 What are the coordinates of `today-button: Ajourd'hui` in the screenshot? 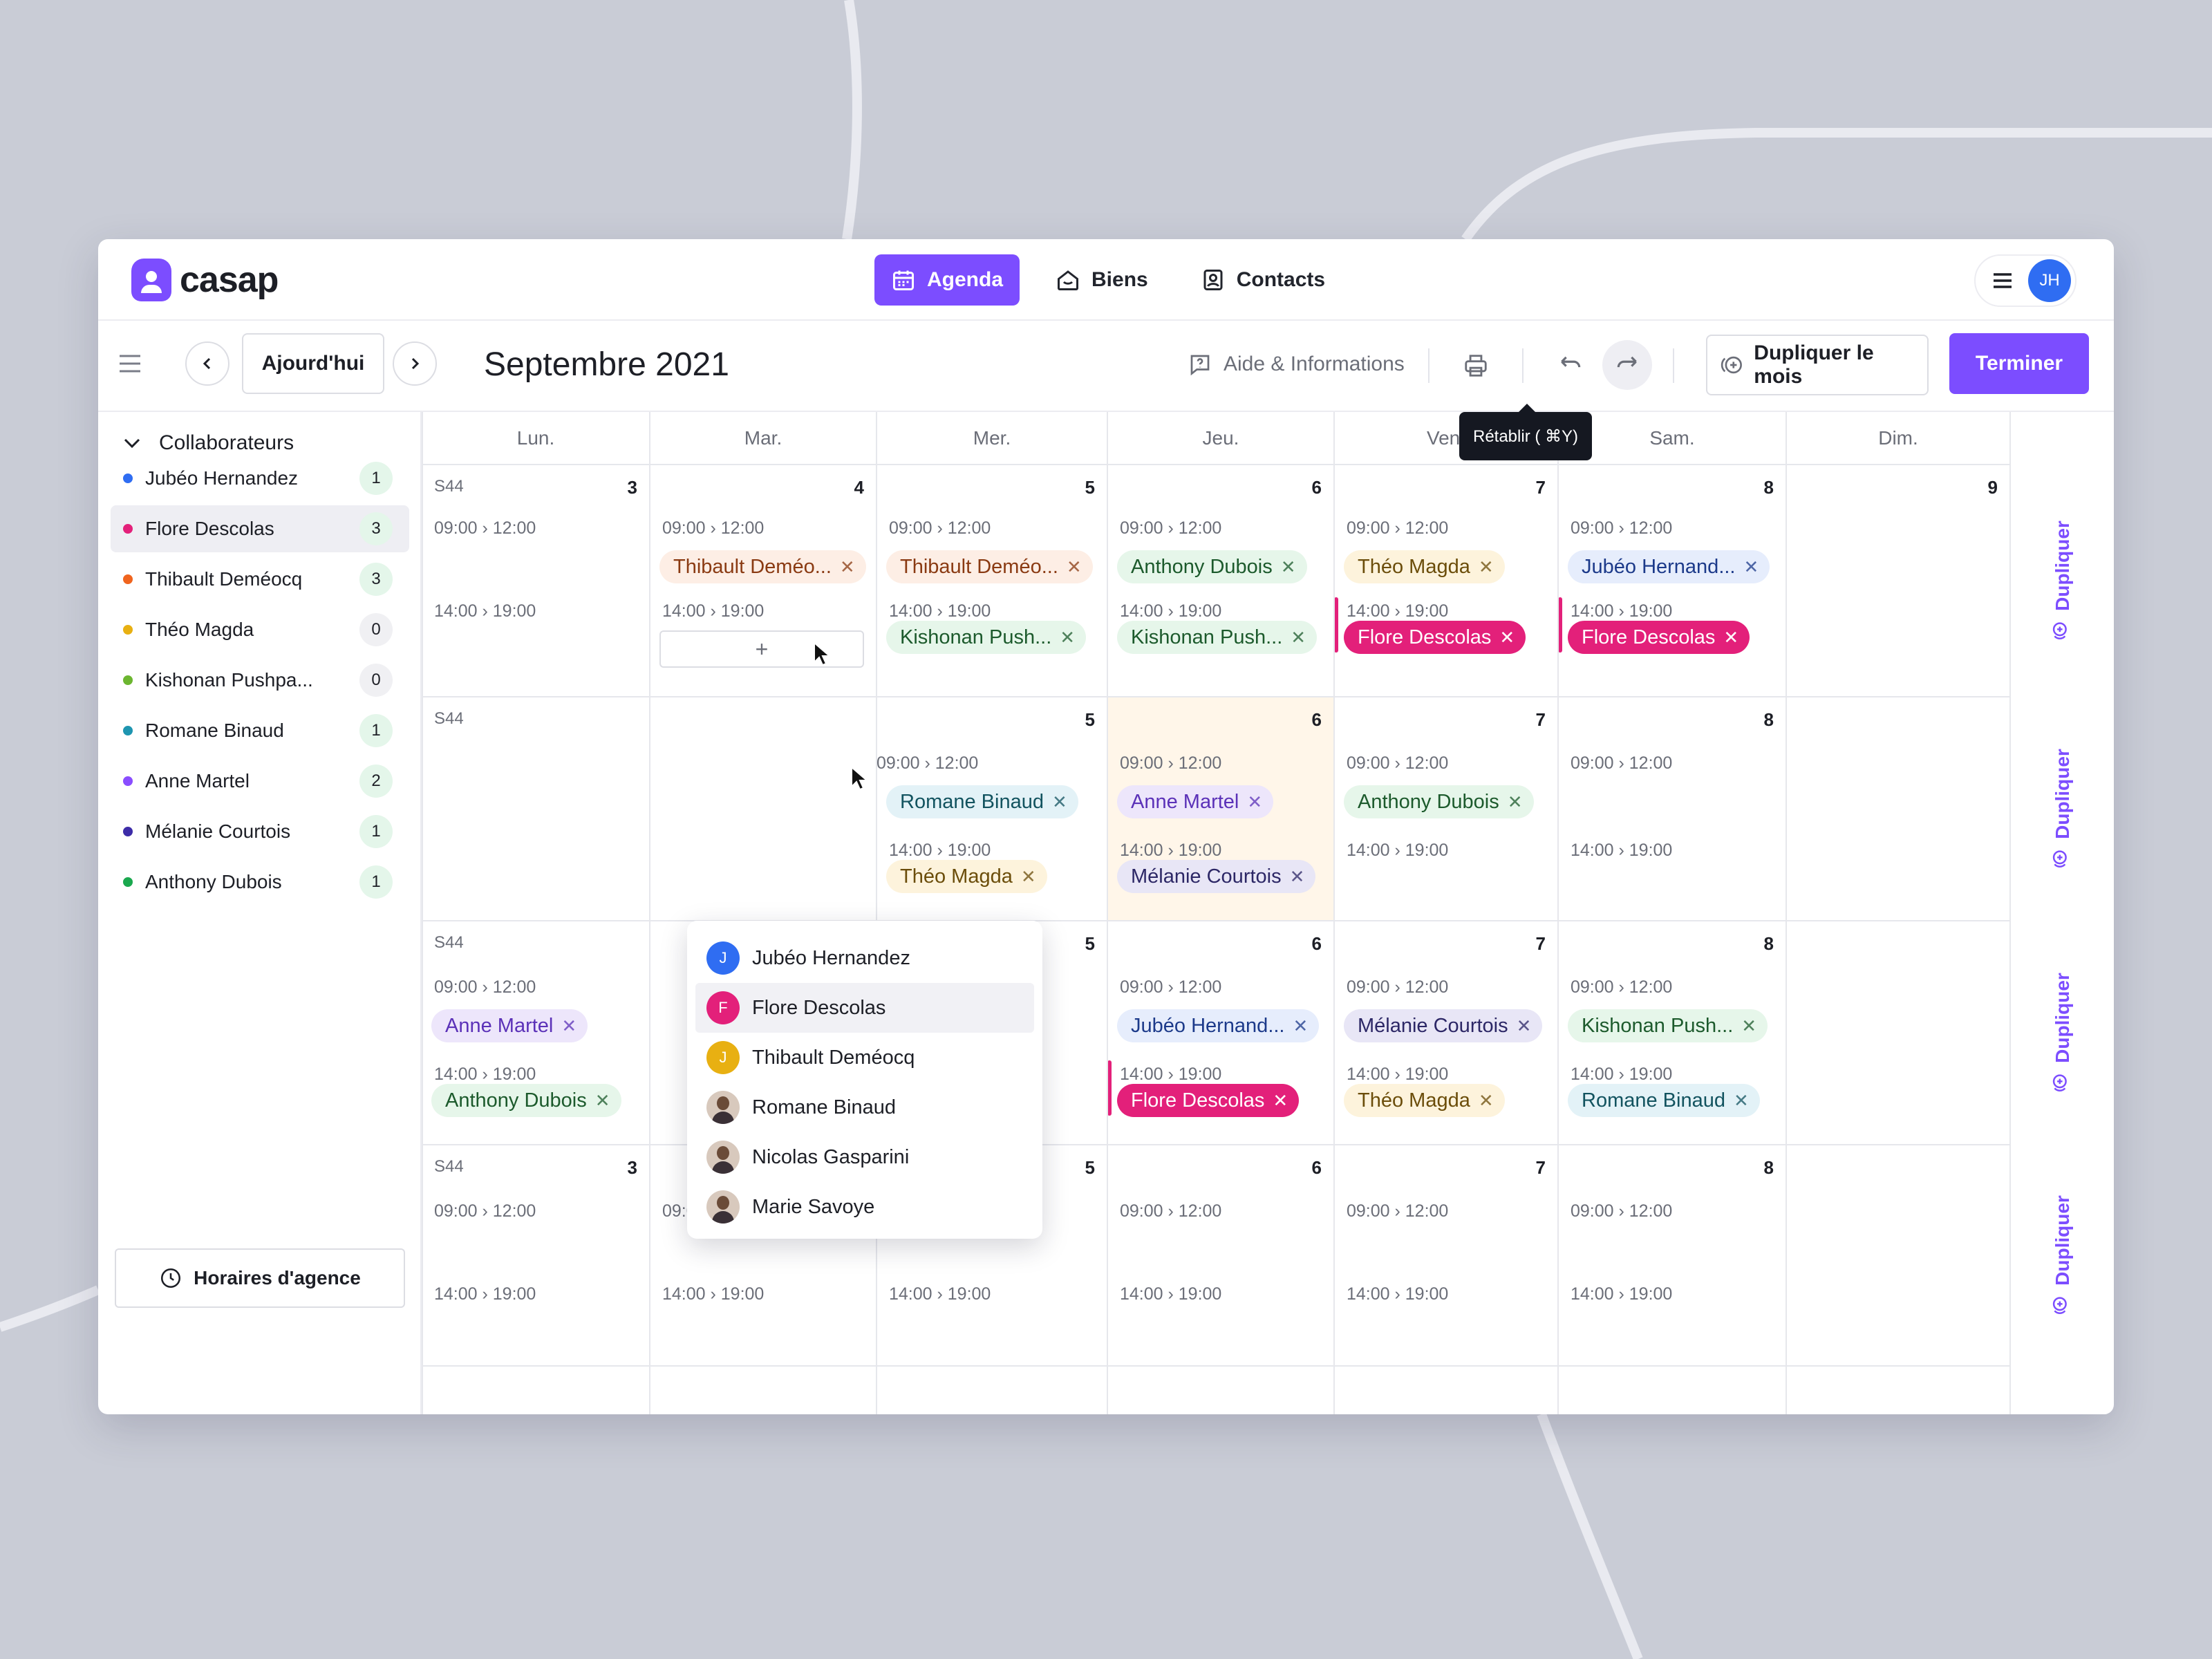 It's located at (313, 364).